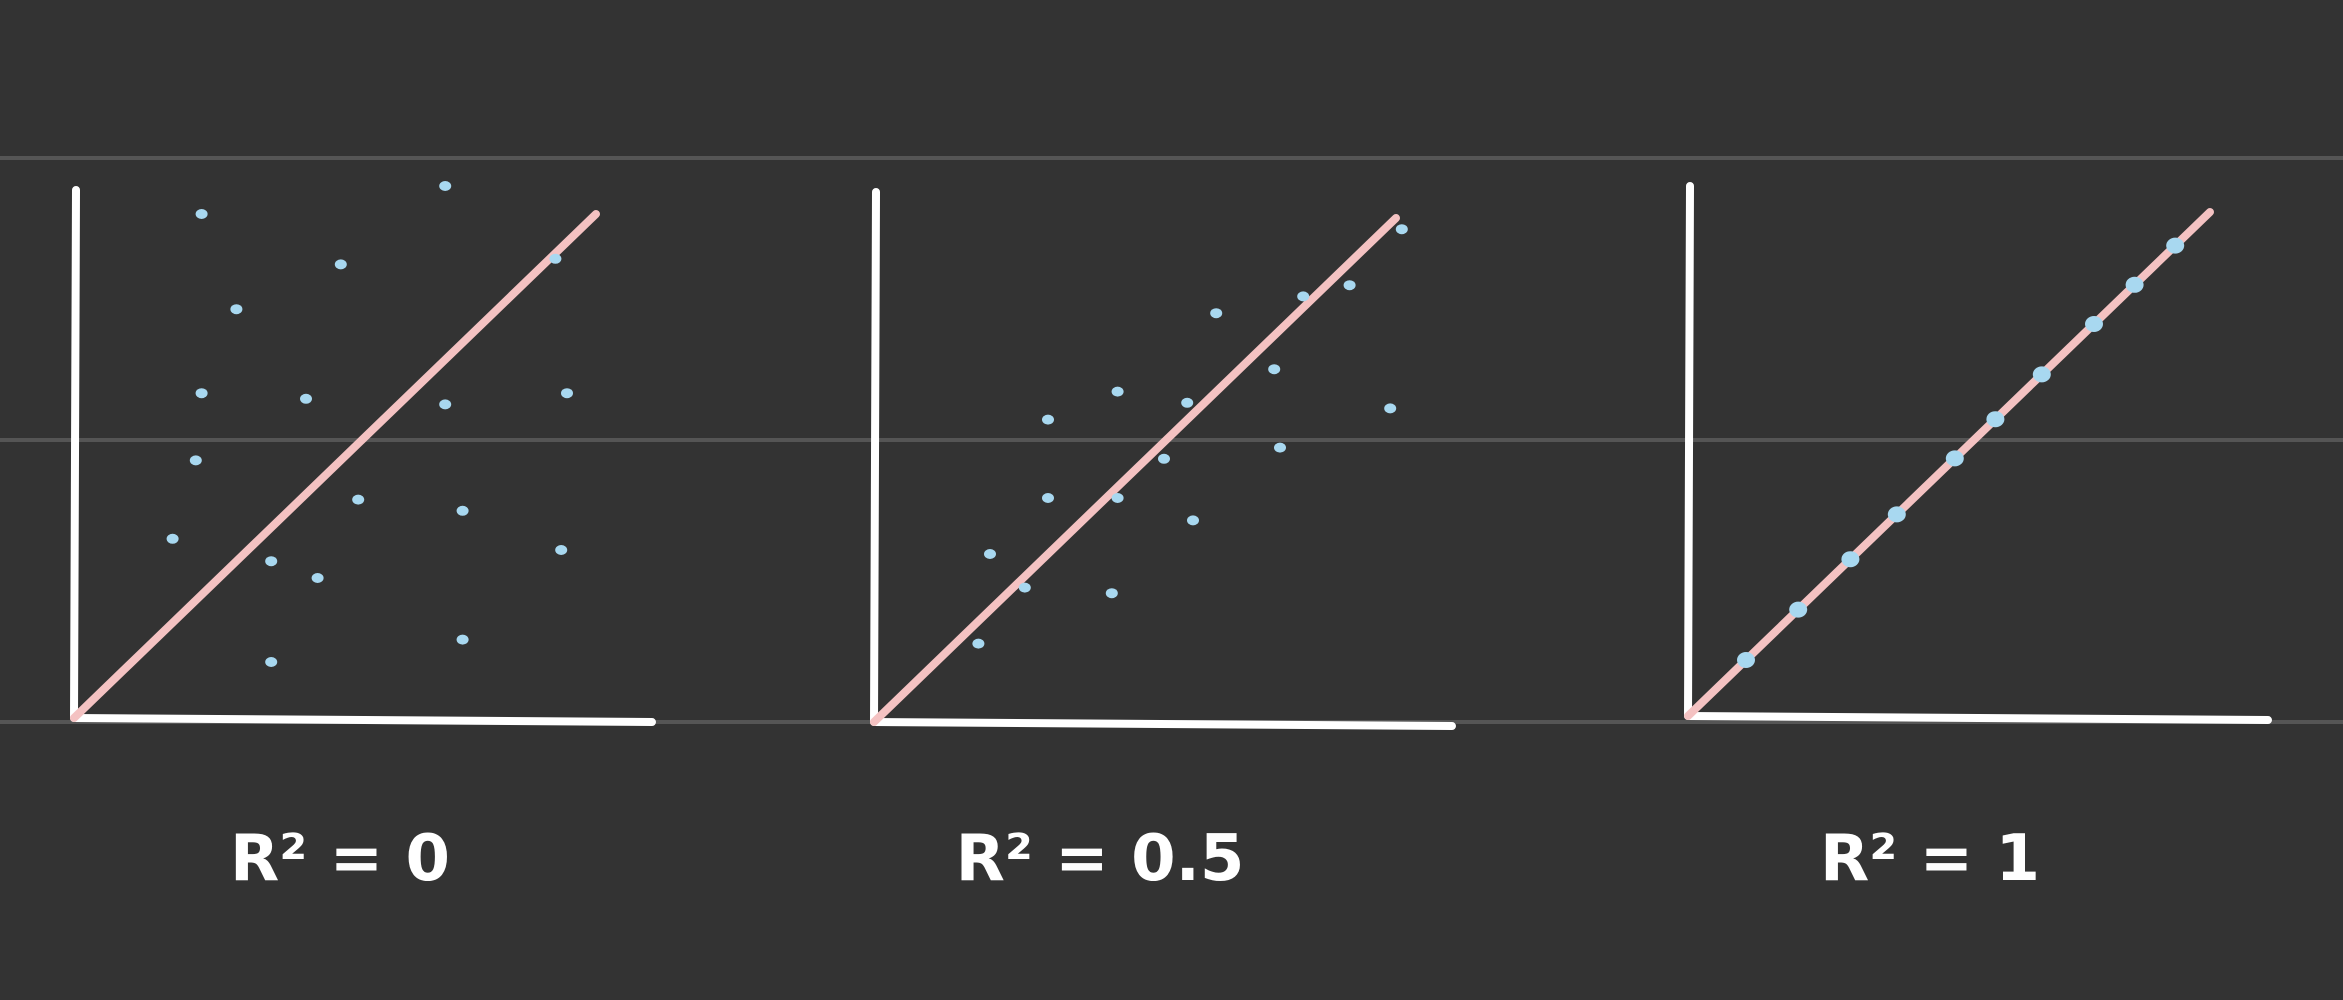 The image size is (2343, 1000). I want to click on r-squared-caption: R² = 1, so click(1930, 859).